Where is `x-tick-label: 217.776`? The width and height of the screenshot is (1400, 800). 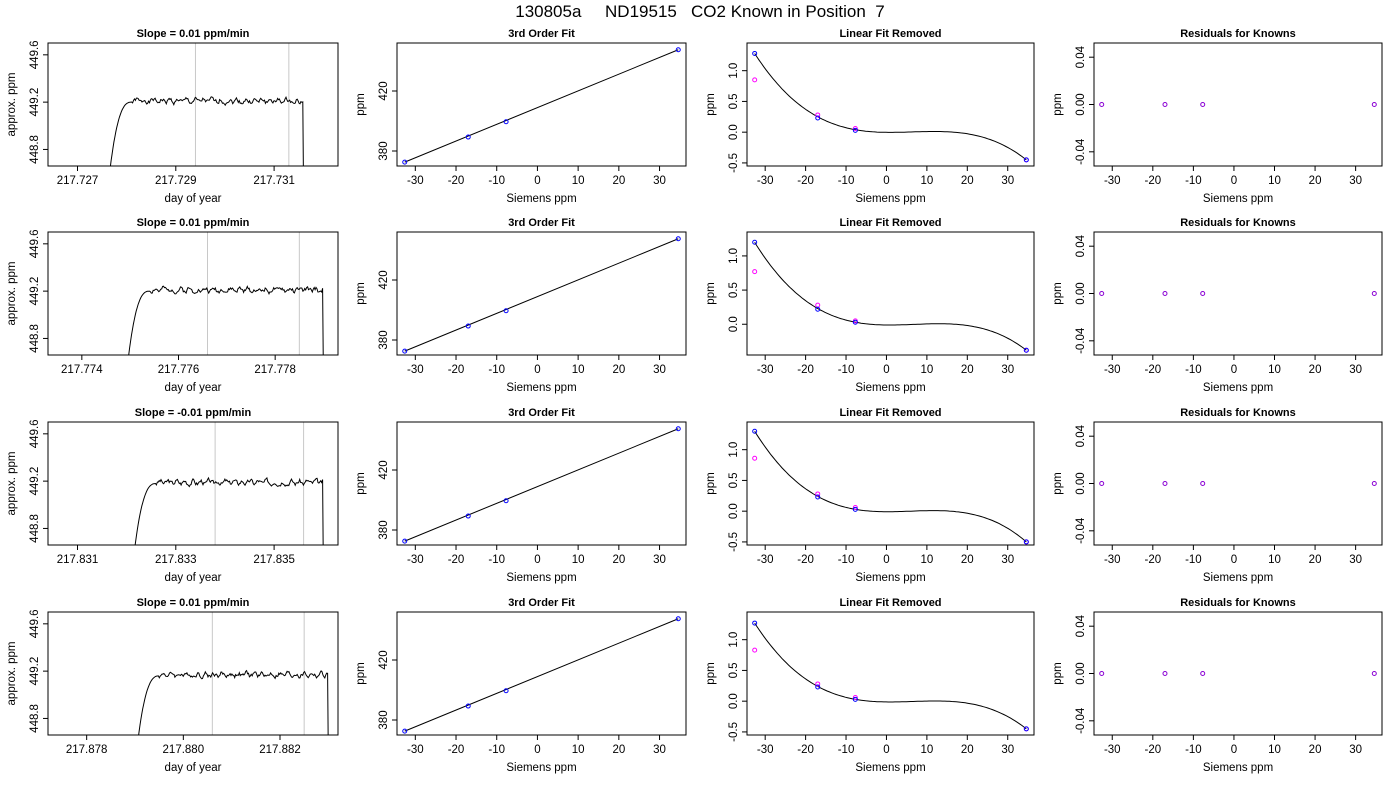
x-tick-label: 217.776 is located at coordinates (179, 370).